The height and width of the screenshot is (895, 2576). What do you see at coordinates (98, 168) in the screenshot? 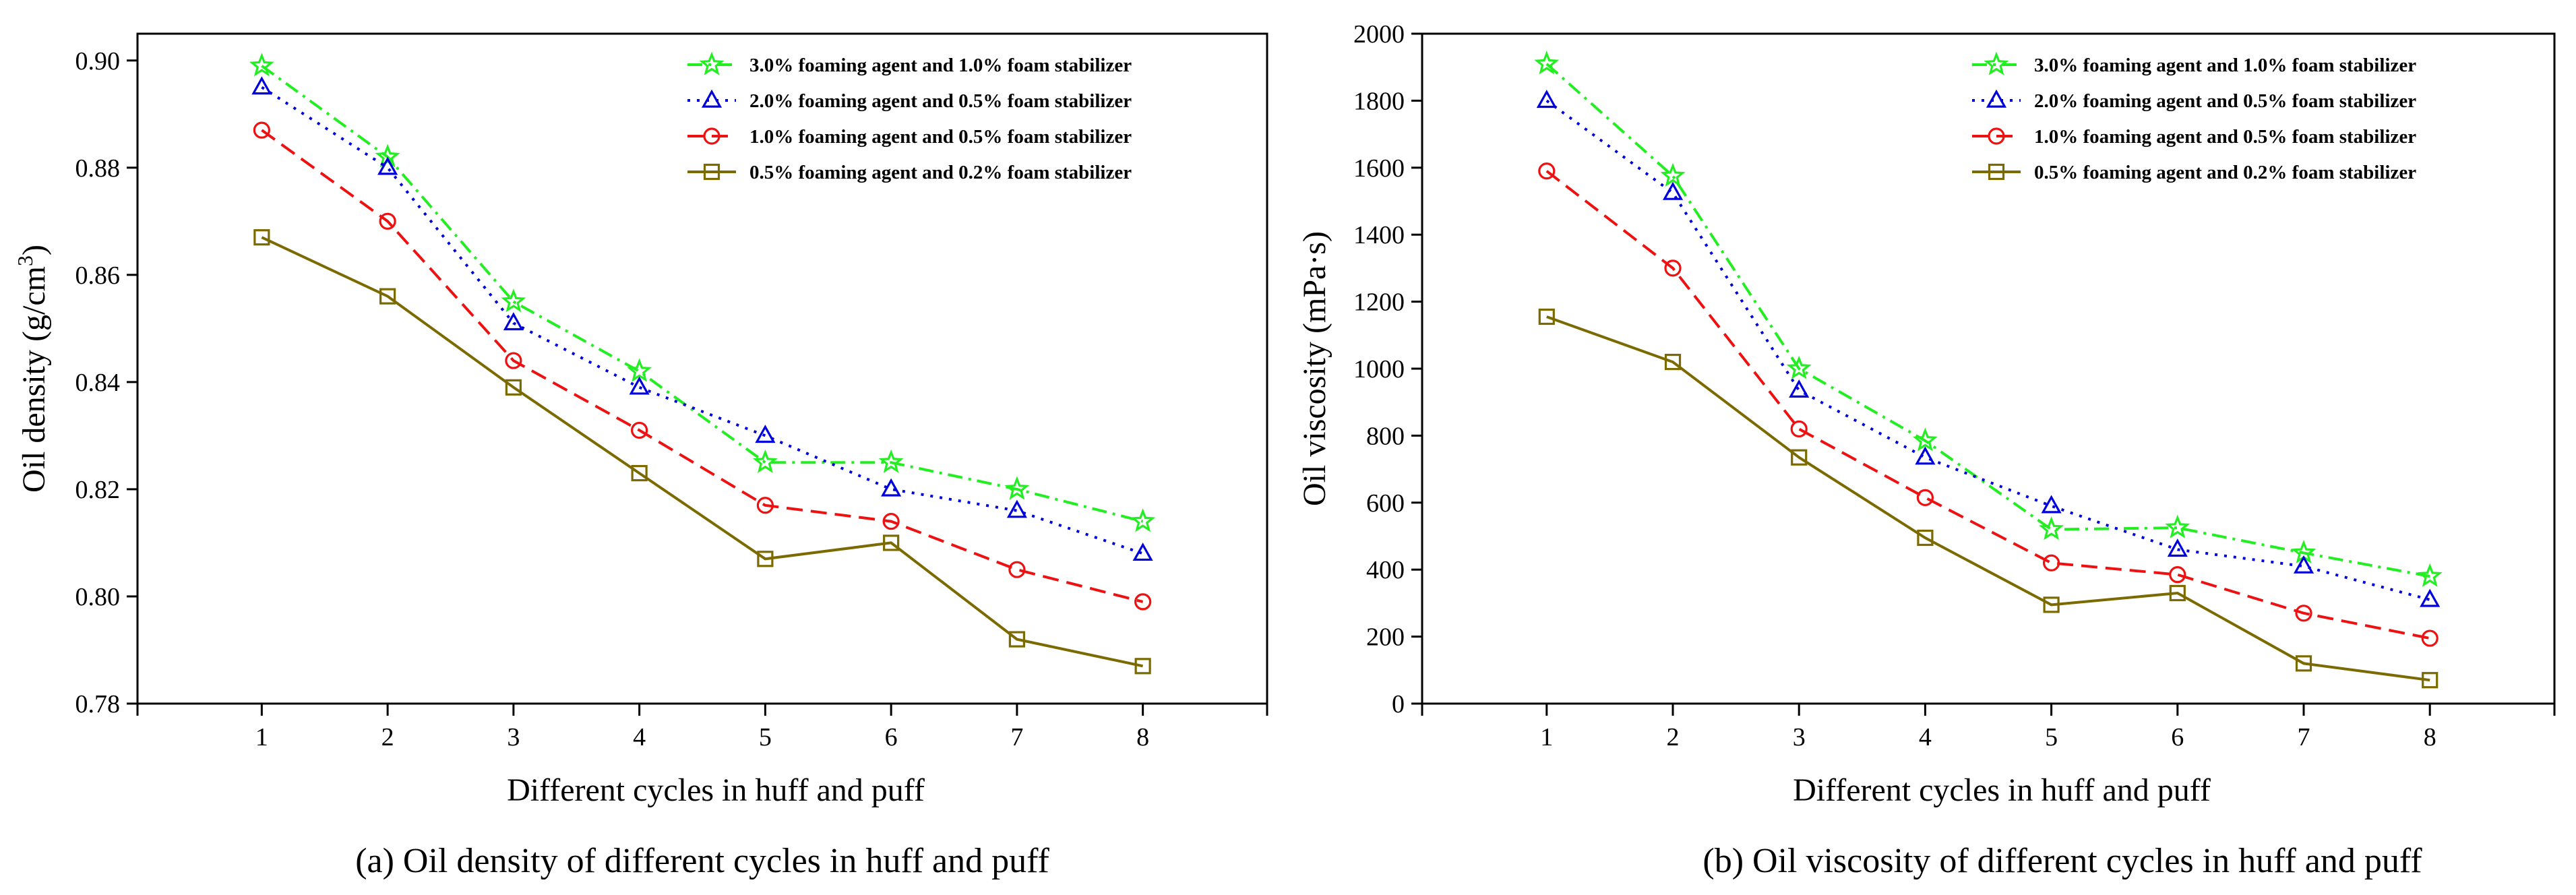
I see `y-tick-label: 0.88` at bounding box center [98, 168].